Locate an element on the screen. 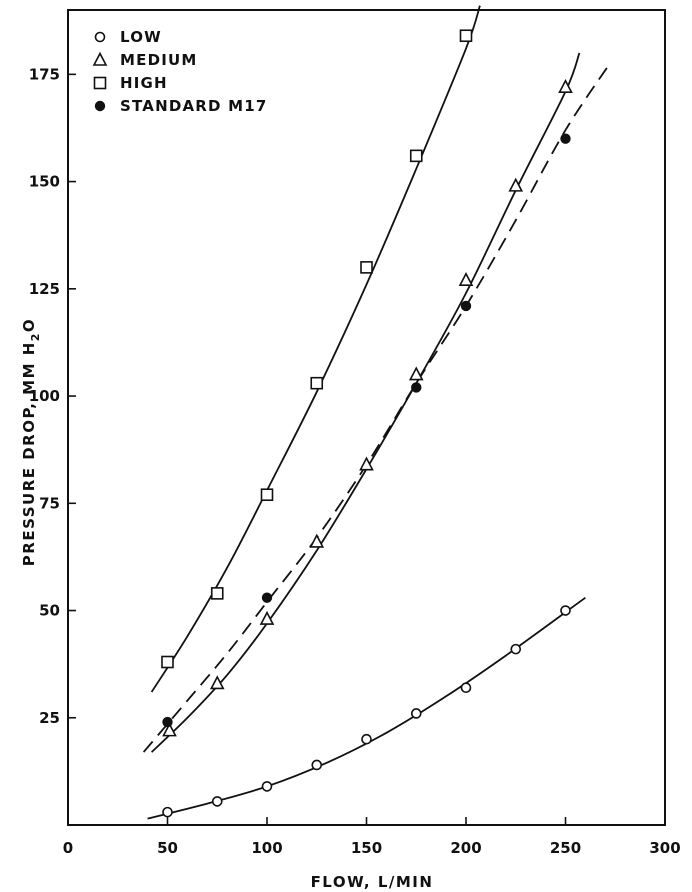  x-tick-label: 50 is located at coordinates (167, 848).